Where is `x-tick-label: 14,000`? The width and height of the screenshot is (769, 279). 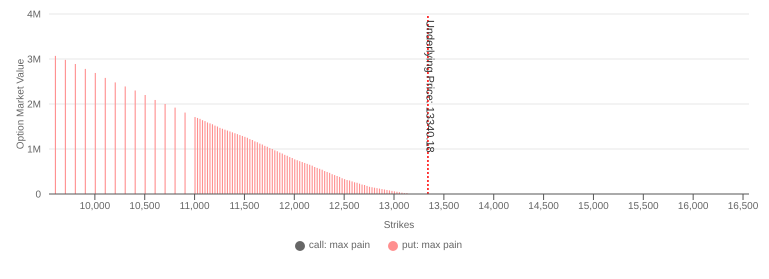
x-tick-label: 14,000 is located at coordinates (494, 206).